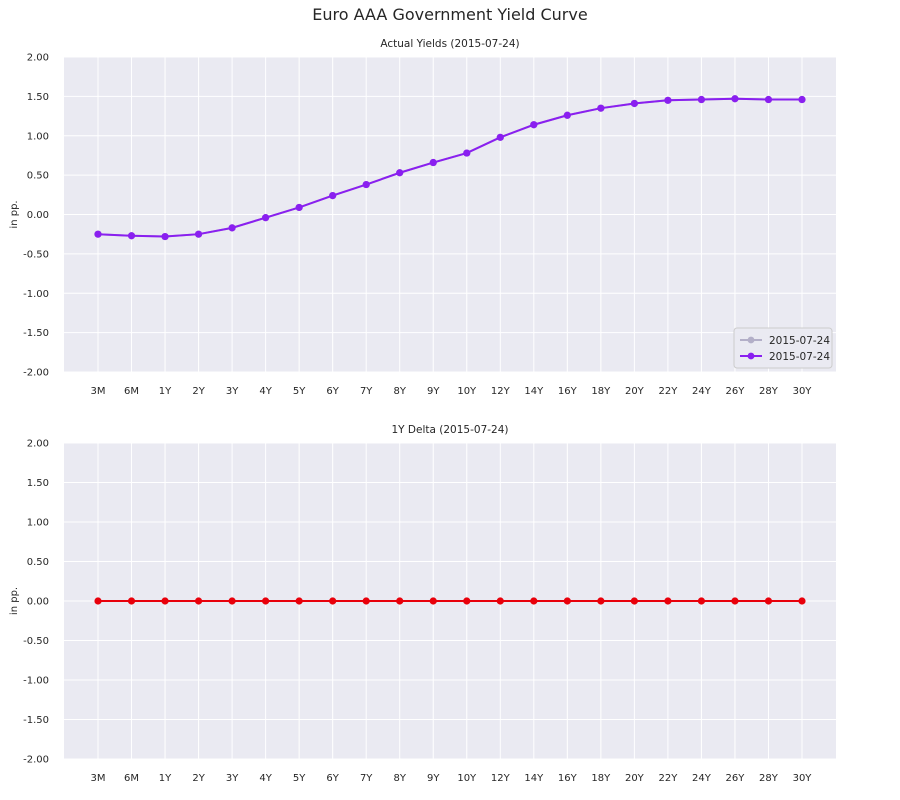 The image size is (900, 800). What do you see at coordinates (14, 601) in the screenshot?
I see `bottom-y-axis-label: in pp.` at bounding box center [14, 601].